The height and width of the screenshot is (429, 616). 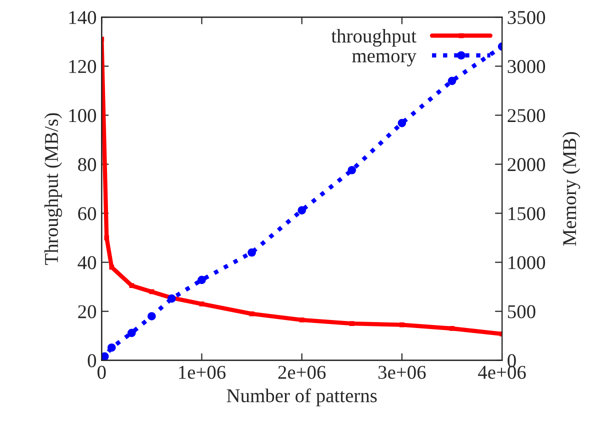 What do you see at coordinates (82, 17) in the screenshot?
I see `y-tick-label: 140` at bounding box center [82, 17].